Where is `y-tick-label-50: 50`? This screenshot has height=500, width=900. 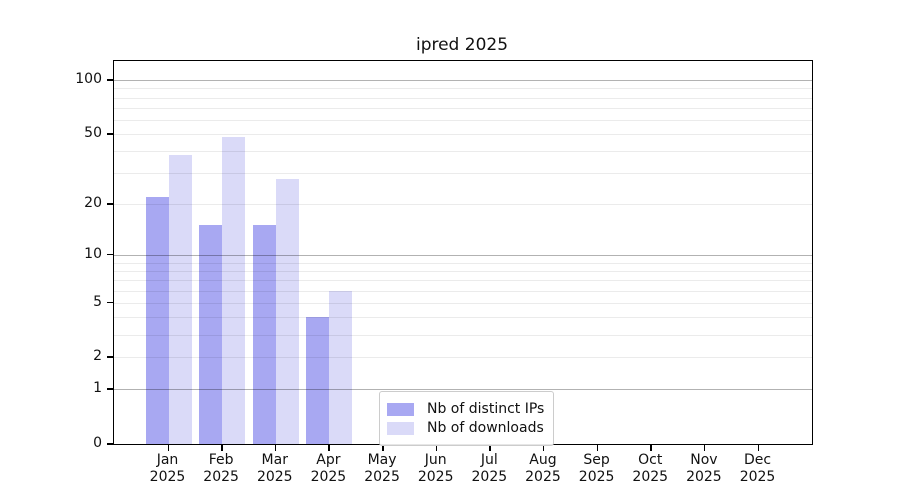
y-tick-label-50: 50 is located at coordinates (93, 133).